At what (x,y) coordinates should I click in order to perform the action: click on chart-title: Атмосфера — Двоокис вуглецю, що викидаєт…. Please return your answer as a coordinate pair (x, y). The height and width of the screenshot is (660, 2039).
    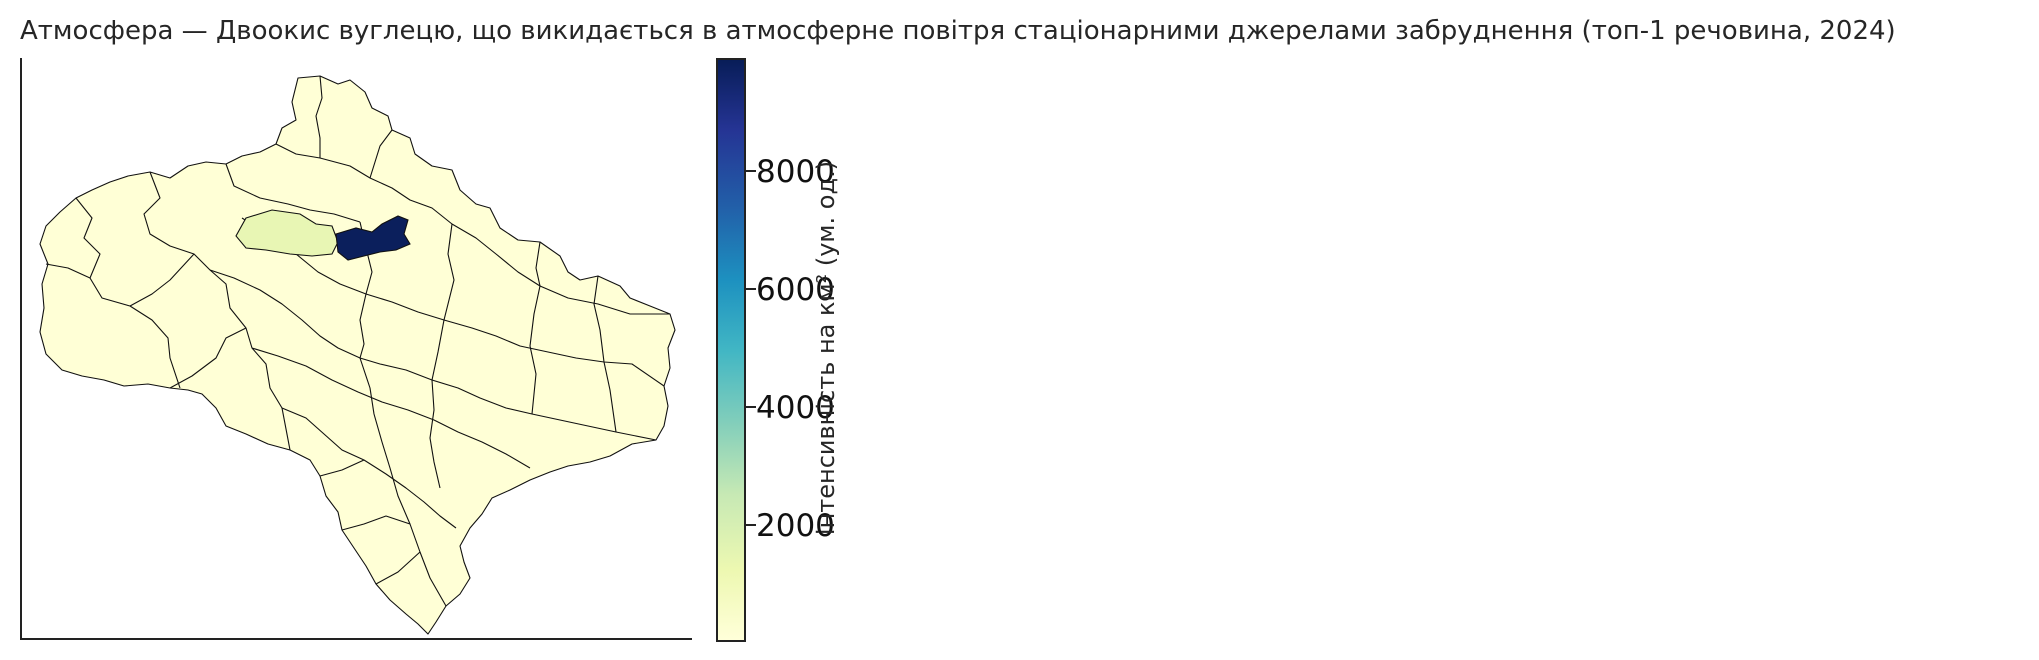
    Looking at the image, I should click on (958, 31).